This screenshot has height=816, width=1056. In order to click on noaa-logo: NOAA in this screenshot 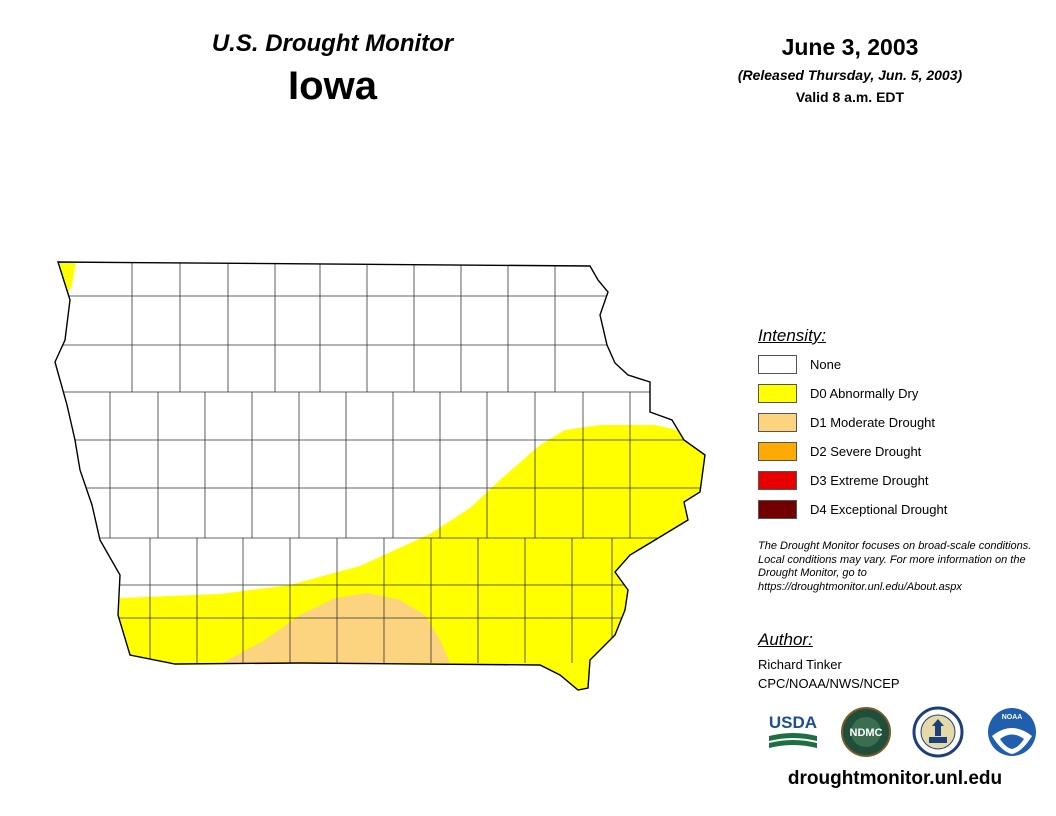, I will do `click(1012, 732)`.